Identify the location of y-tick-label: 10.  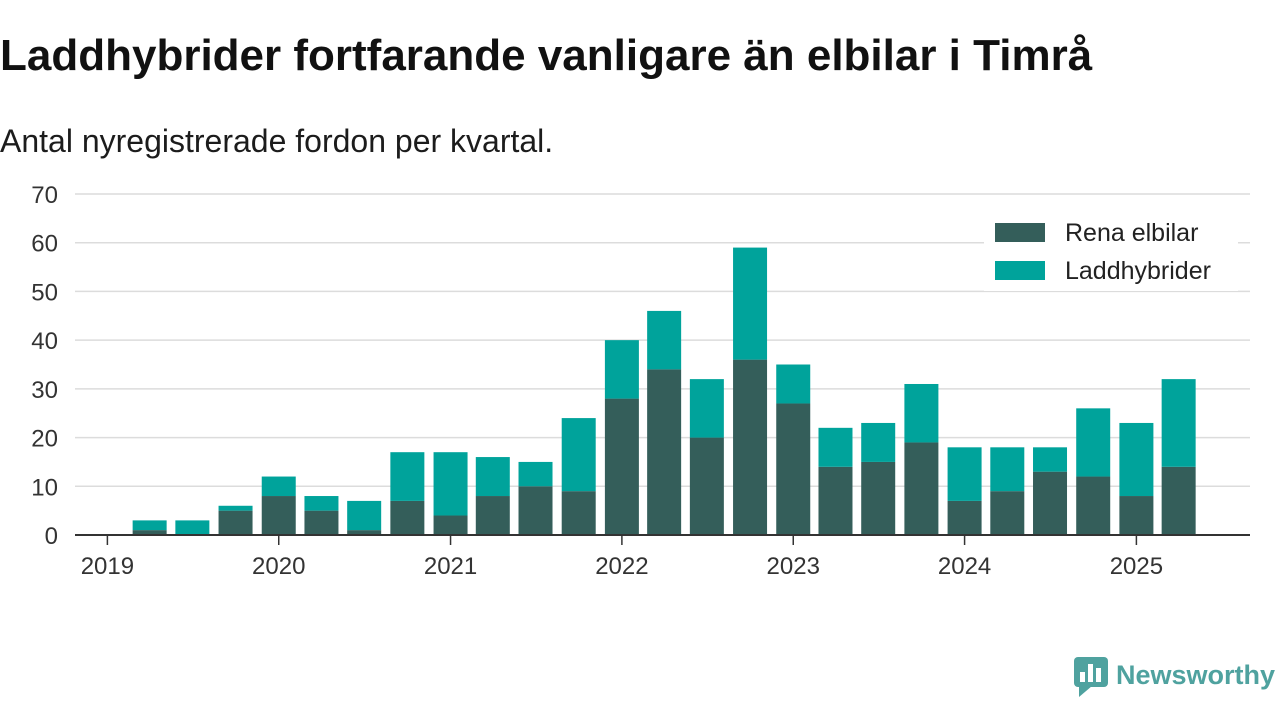
(44, 487).